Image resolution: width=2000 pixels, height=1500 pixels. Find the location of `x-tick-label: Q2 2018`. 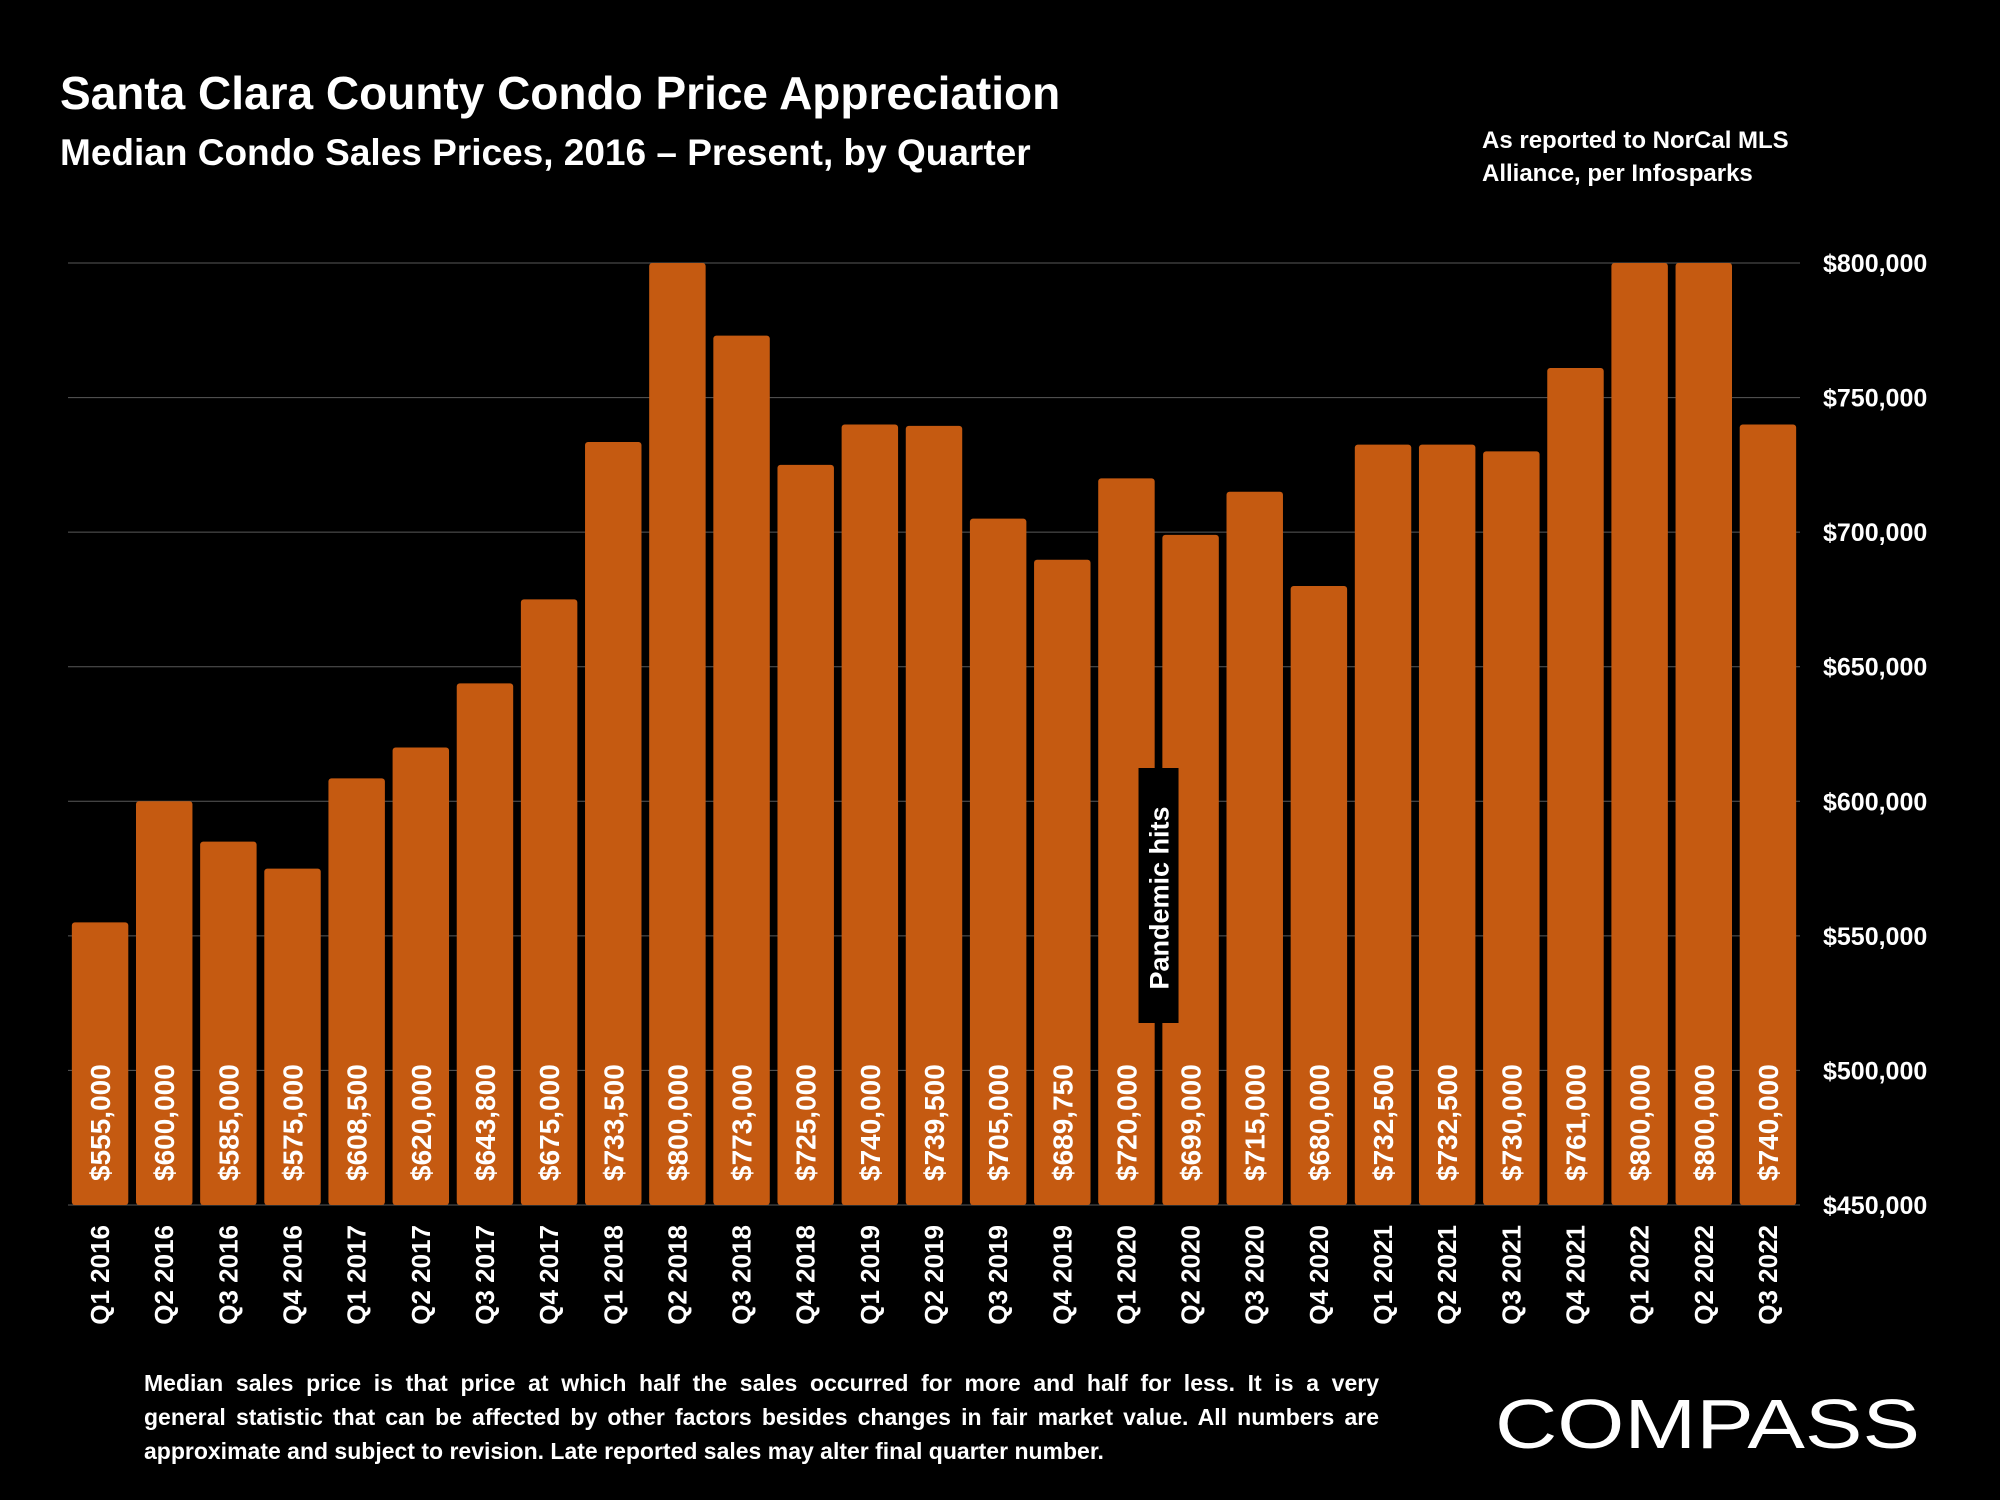

x-tick-label: Q2 2018 is located at coordinates (677, 1275).